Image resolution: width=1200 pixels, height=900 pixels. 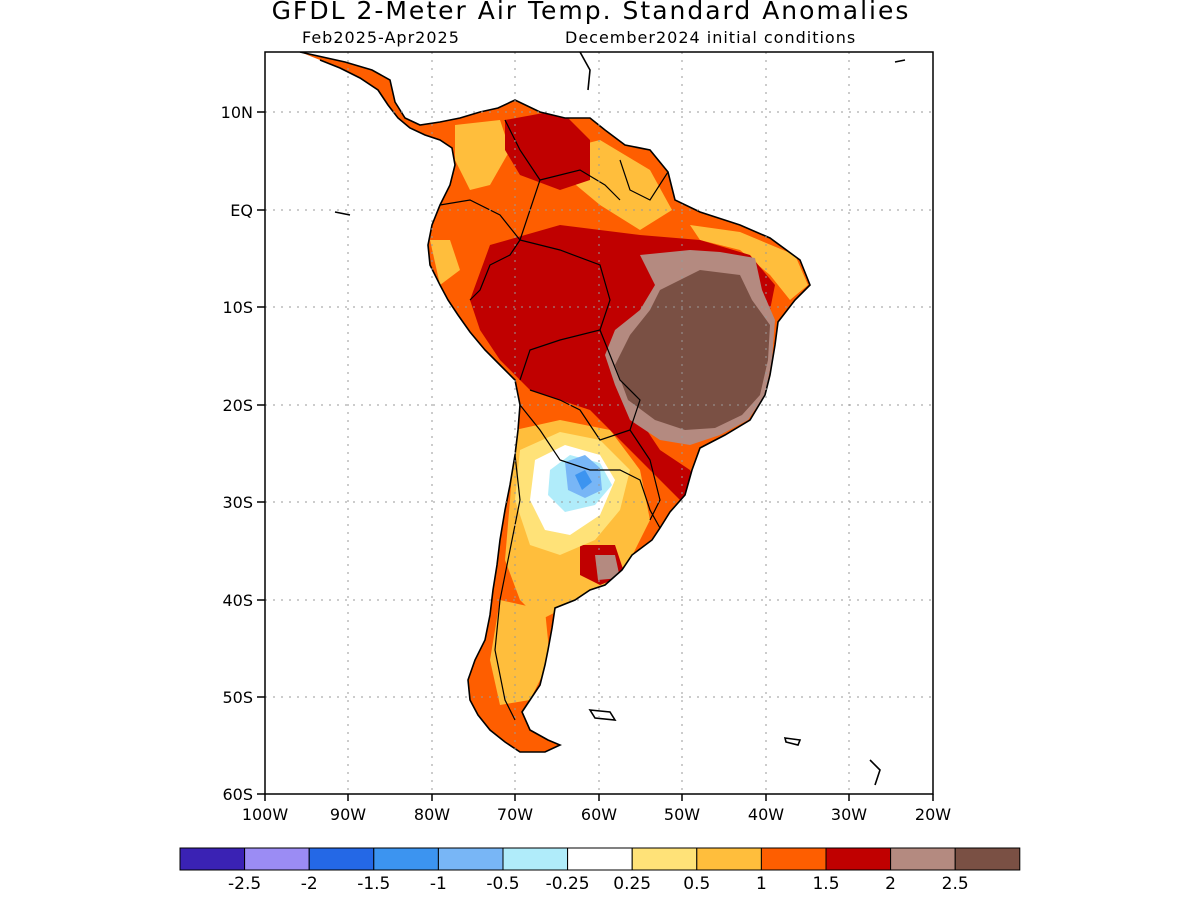 What do you see at coordinates (237, 600) in the screenshot?
I see `lat-label: 40S` at bounding box center [237, 600].